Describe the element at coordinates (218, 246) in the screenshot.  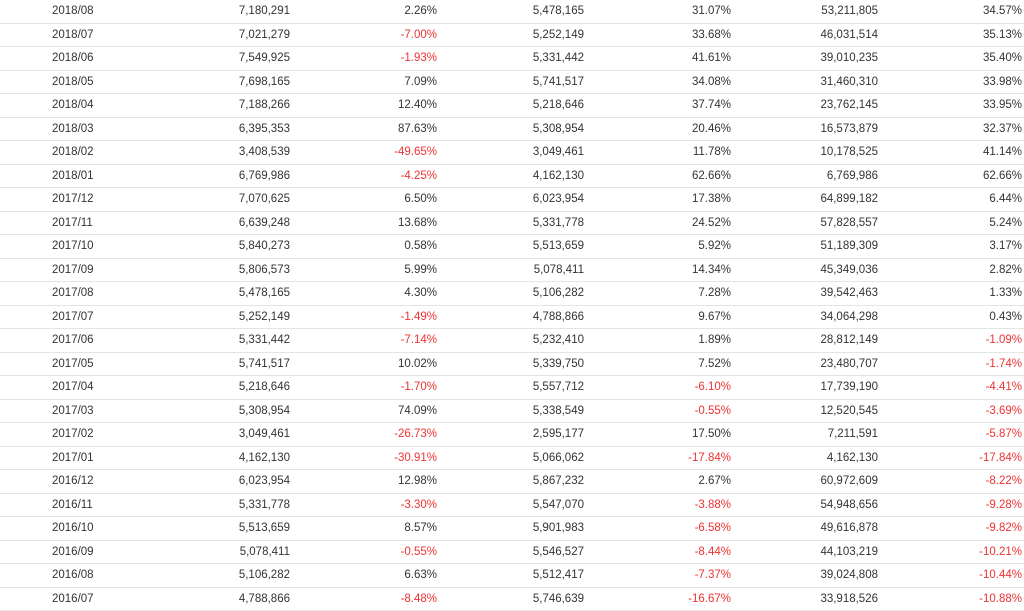
I see `value-cell-1: 5,840,273` at that location.